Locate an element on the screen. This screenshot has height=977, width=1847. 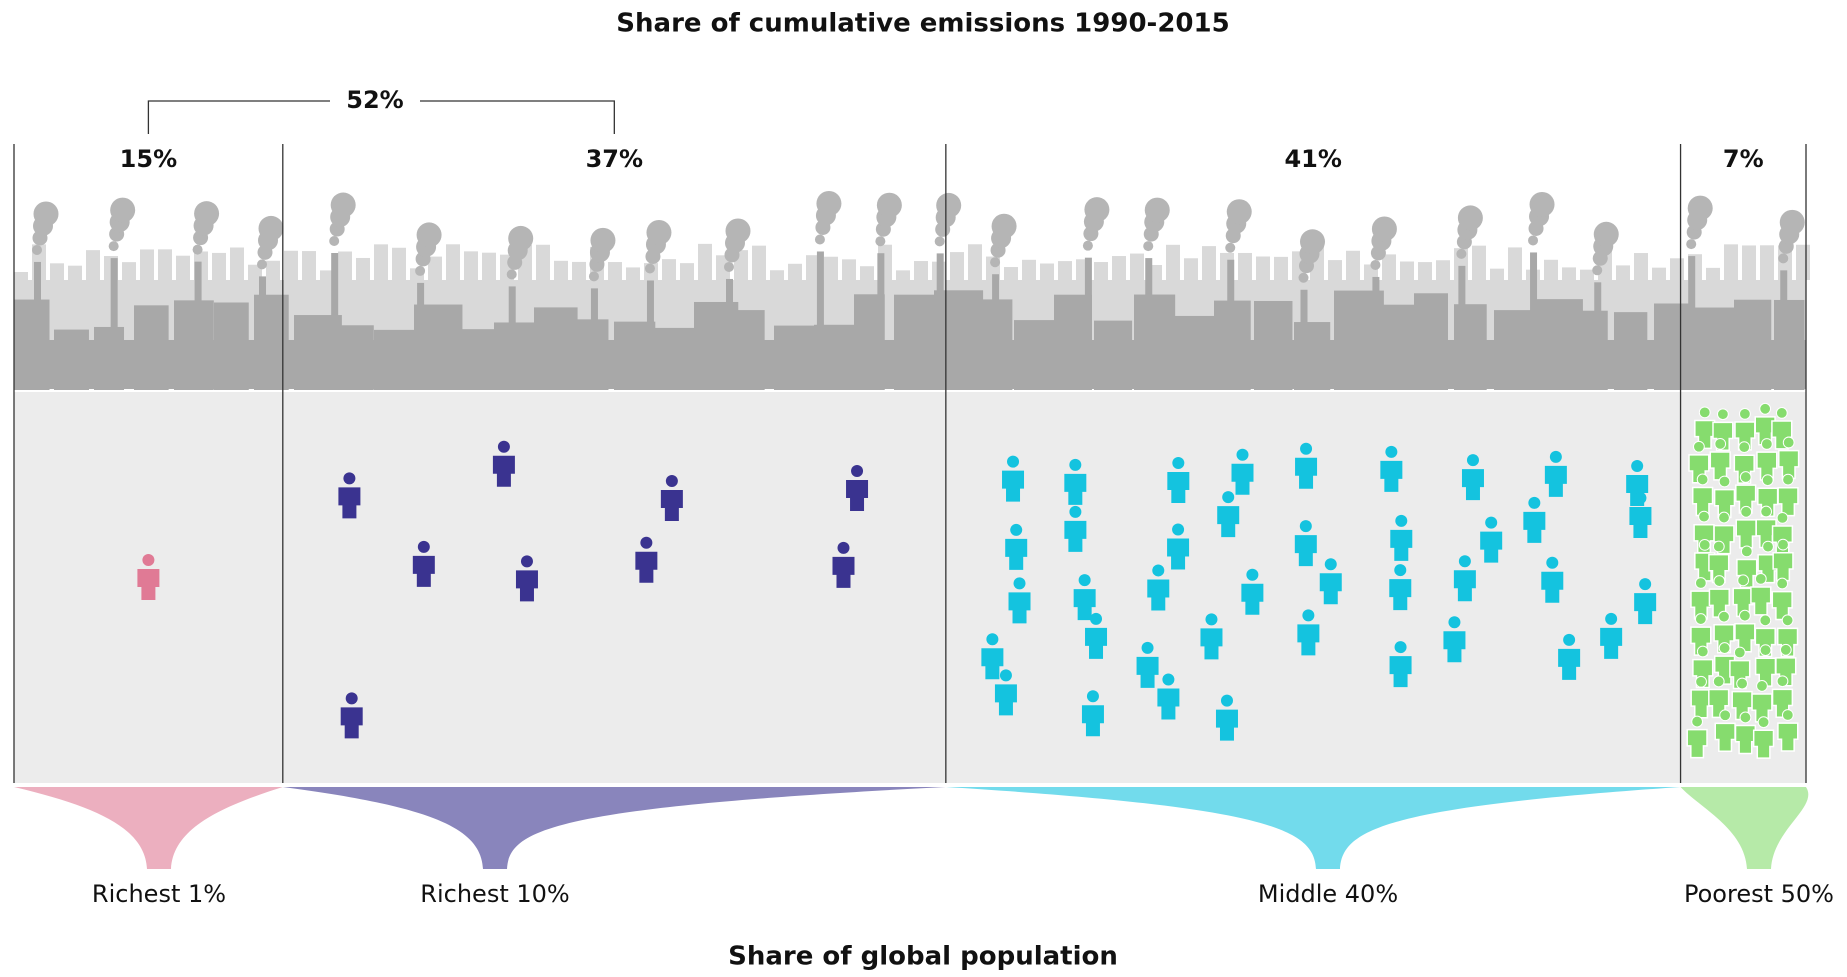
skyline-base is located at coordinates (910, 364).